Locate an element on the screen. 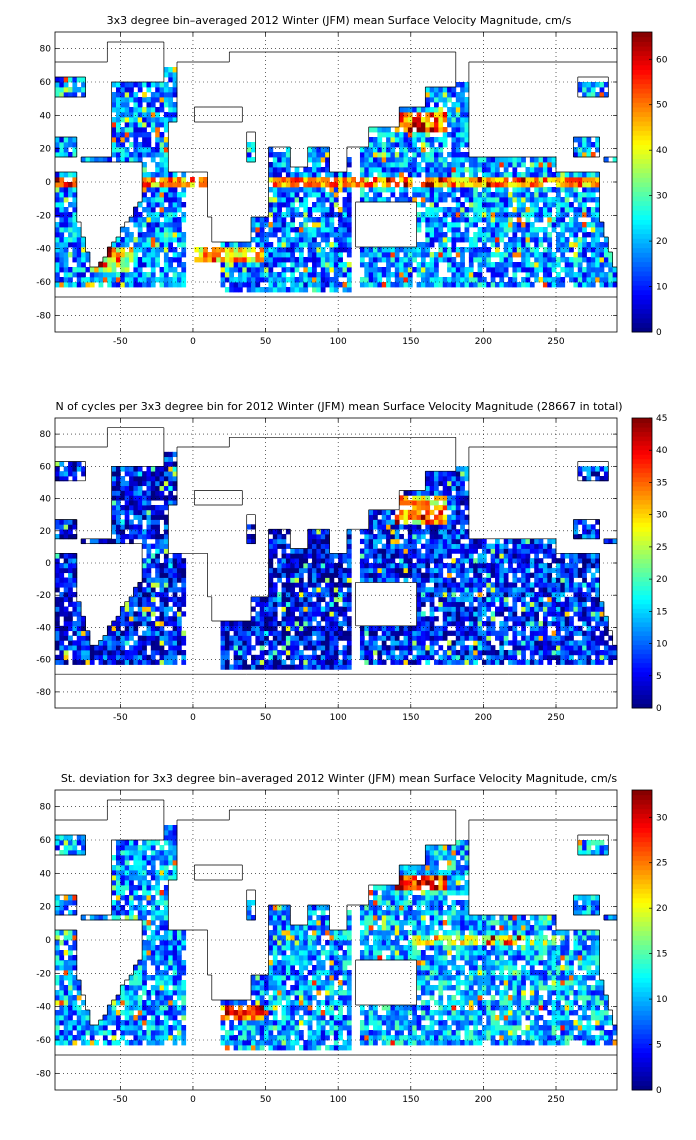 The width and height of the screenshot is (696, 1140). colorbar-segment is located at coordinates (642, 63).